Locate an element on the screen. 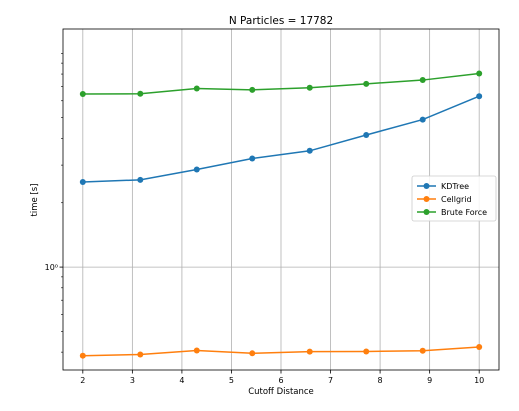 This screenshot has height=411, width=519. x-tick-label: 4 is located at coordinates (181, 380).